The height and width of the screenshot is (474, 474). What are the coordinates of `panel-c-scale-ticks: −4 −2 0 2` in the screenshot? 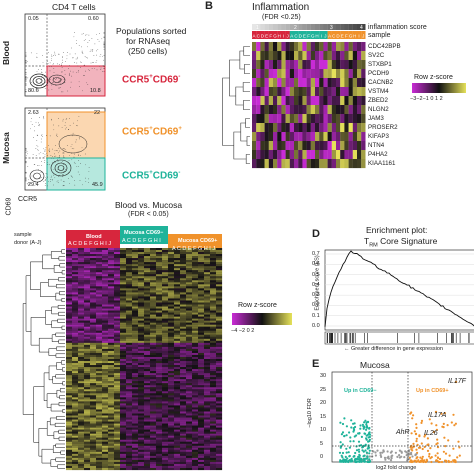 It's located at (243, 331).